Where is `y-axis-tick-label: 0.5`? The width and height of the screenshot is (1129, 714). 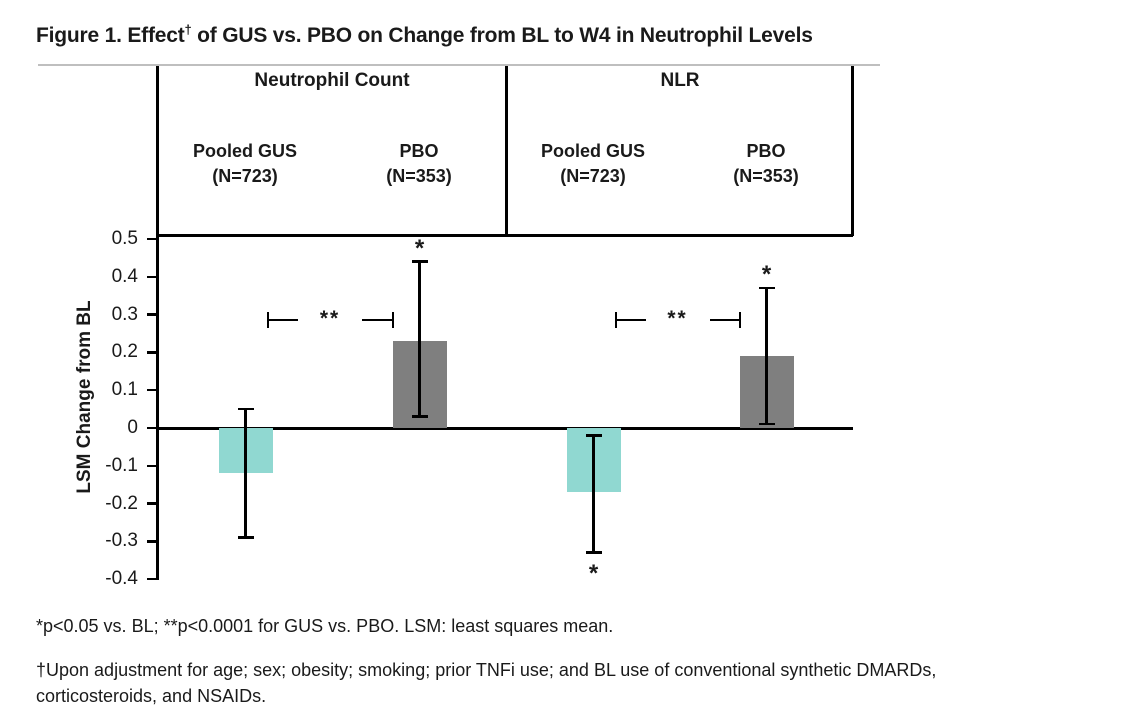
y-axis-tick-label: 0.5 is located at coordinates (124, 238).